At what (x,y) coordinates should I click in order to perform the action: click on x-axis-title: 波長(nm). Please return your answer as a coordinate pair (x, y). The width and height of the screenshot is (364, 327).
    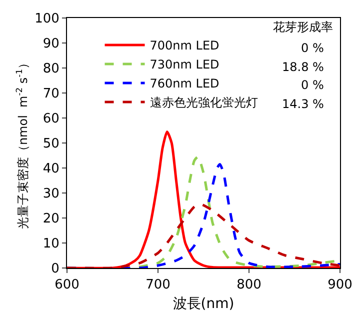
    Looking at the image, I should click on (203, 304).